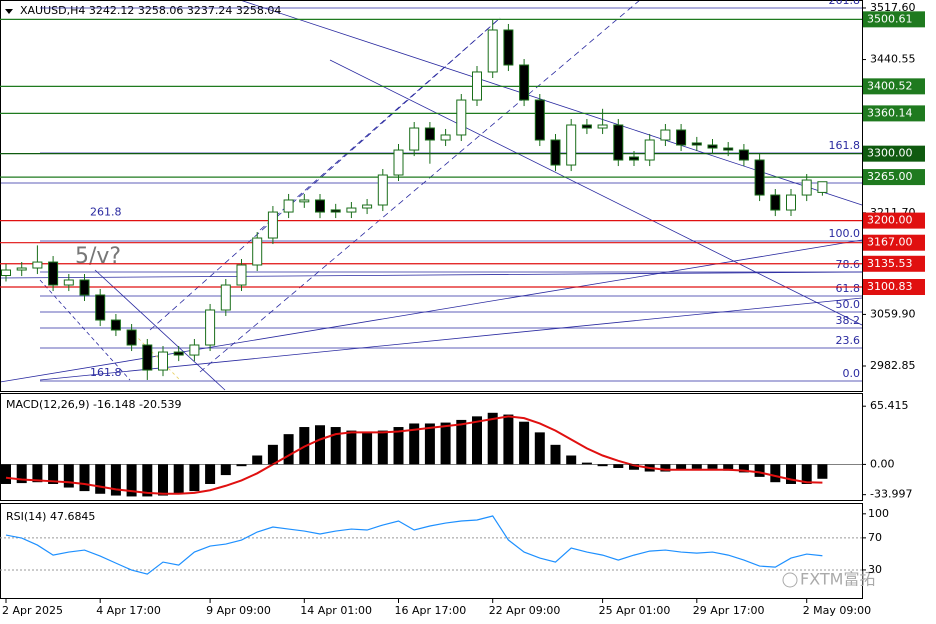 Image resolution: width=936 pixels, height=624 pixels. I want to click on level-label: 3135.53, so click(890, 263).